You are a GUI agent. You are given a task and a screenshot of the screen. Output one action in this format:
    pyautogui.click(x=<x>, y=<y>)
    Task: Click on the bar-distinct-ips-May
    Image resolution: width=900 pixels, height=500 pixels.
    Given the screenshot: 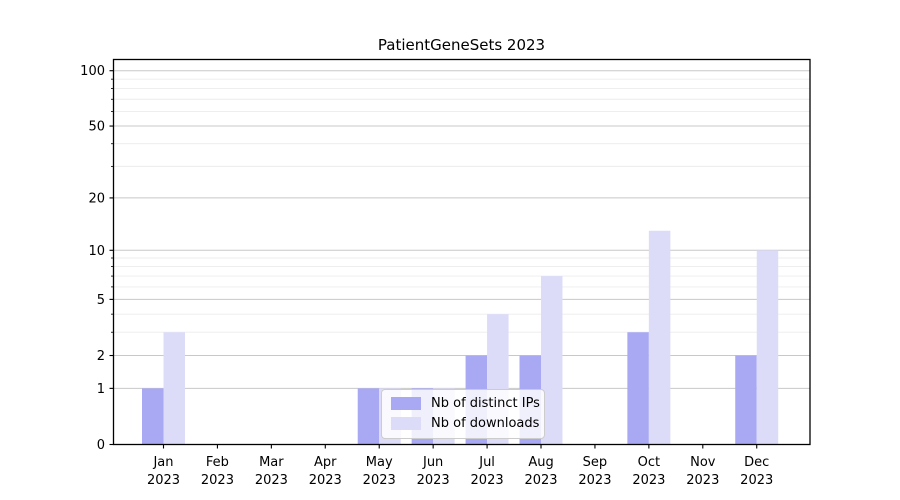 What is the action you would take?
    pyautogui.click(x=368, y=416)
    